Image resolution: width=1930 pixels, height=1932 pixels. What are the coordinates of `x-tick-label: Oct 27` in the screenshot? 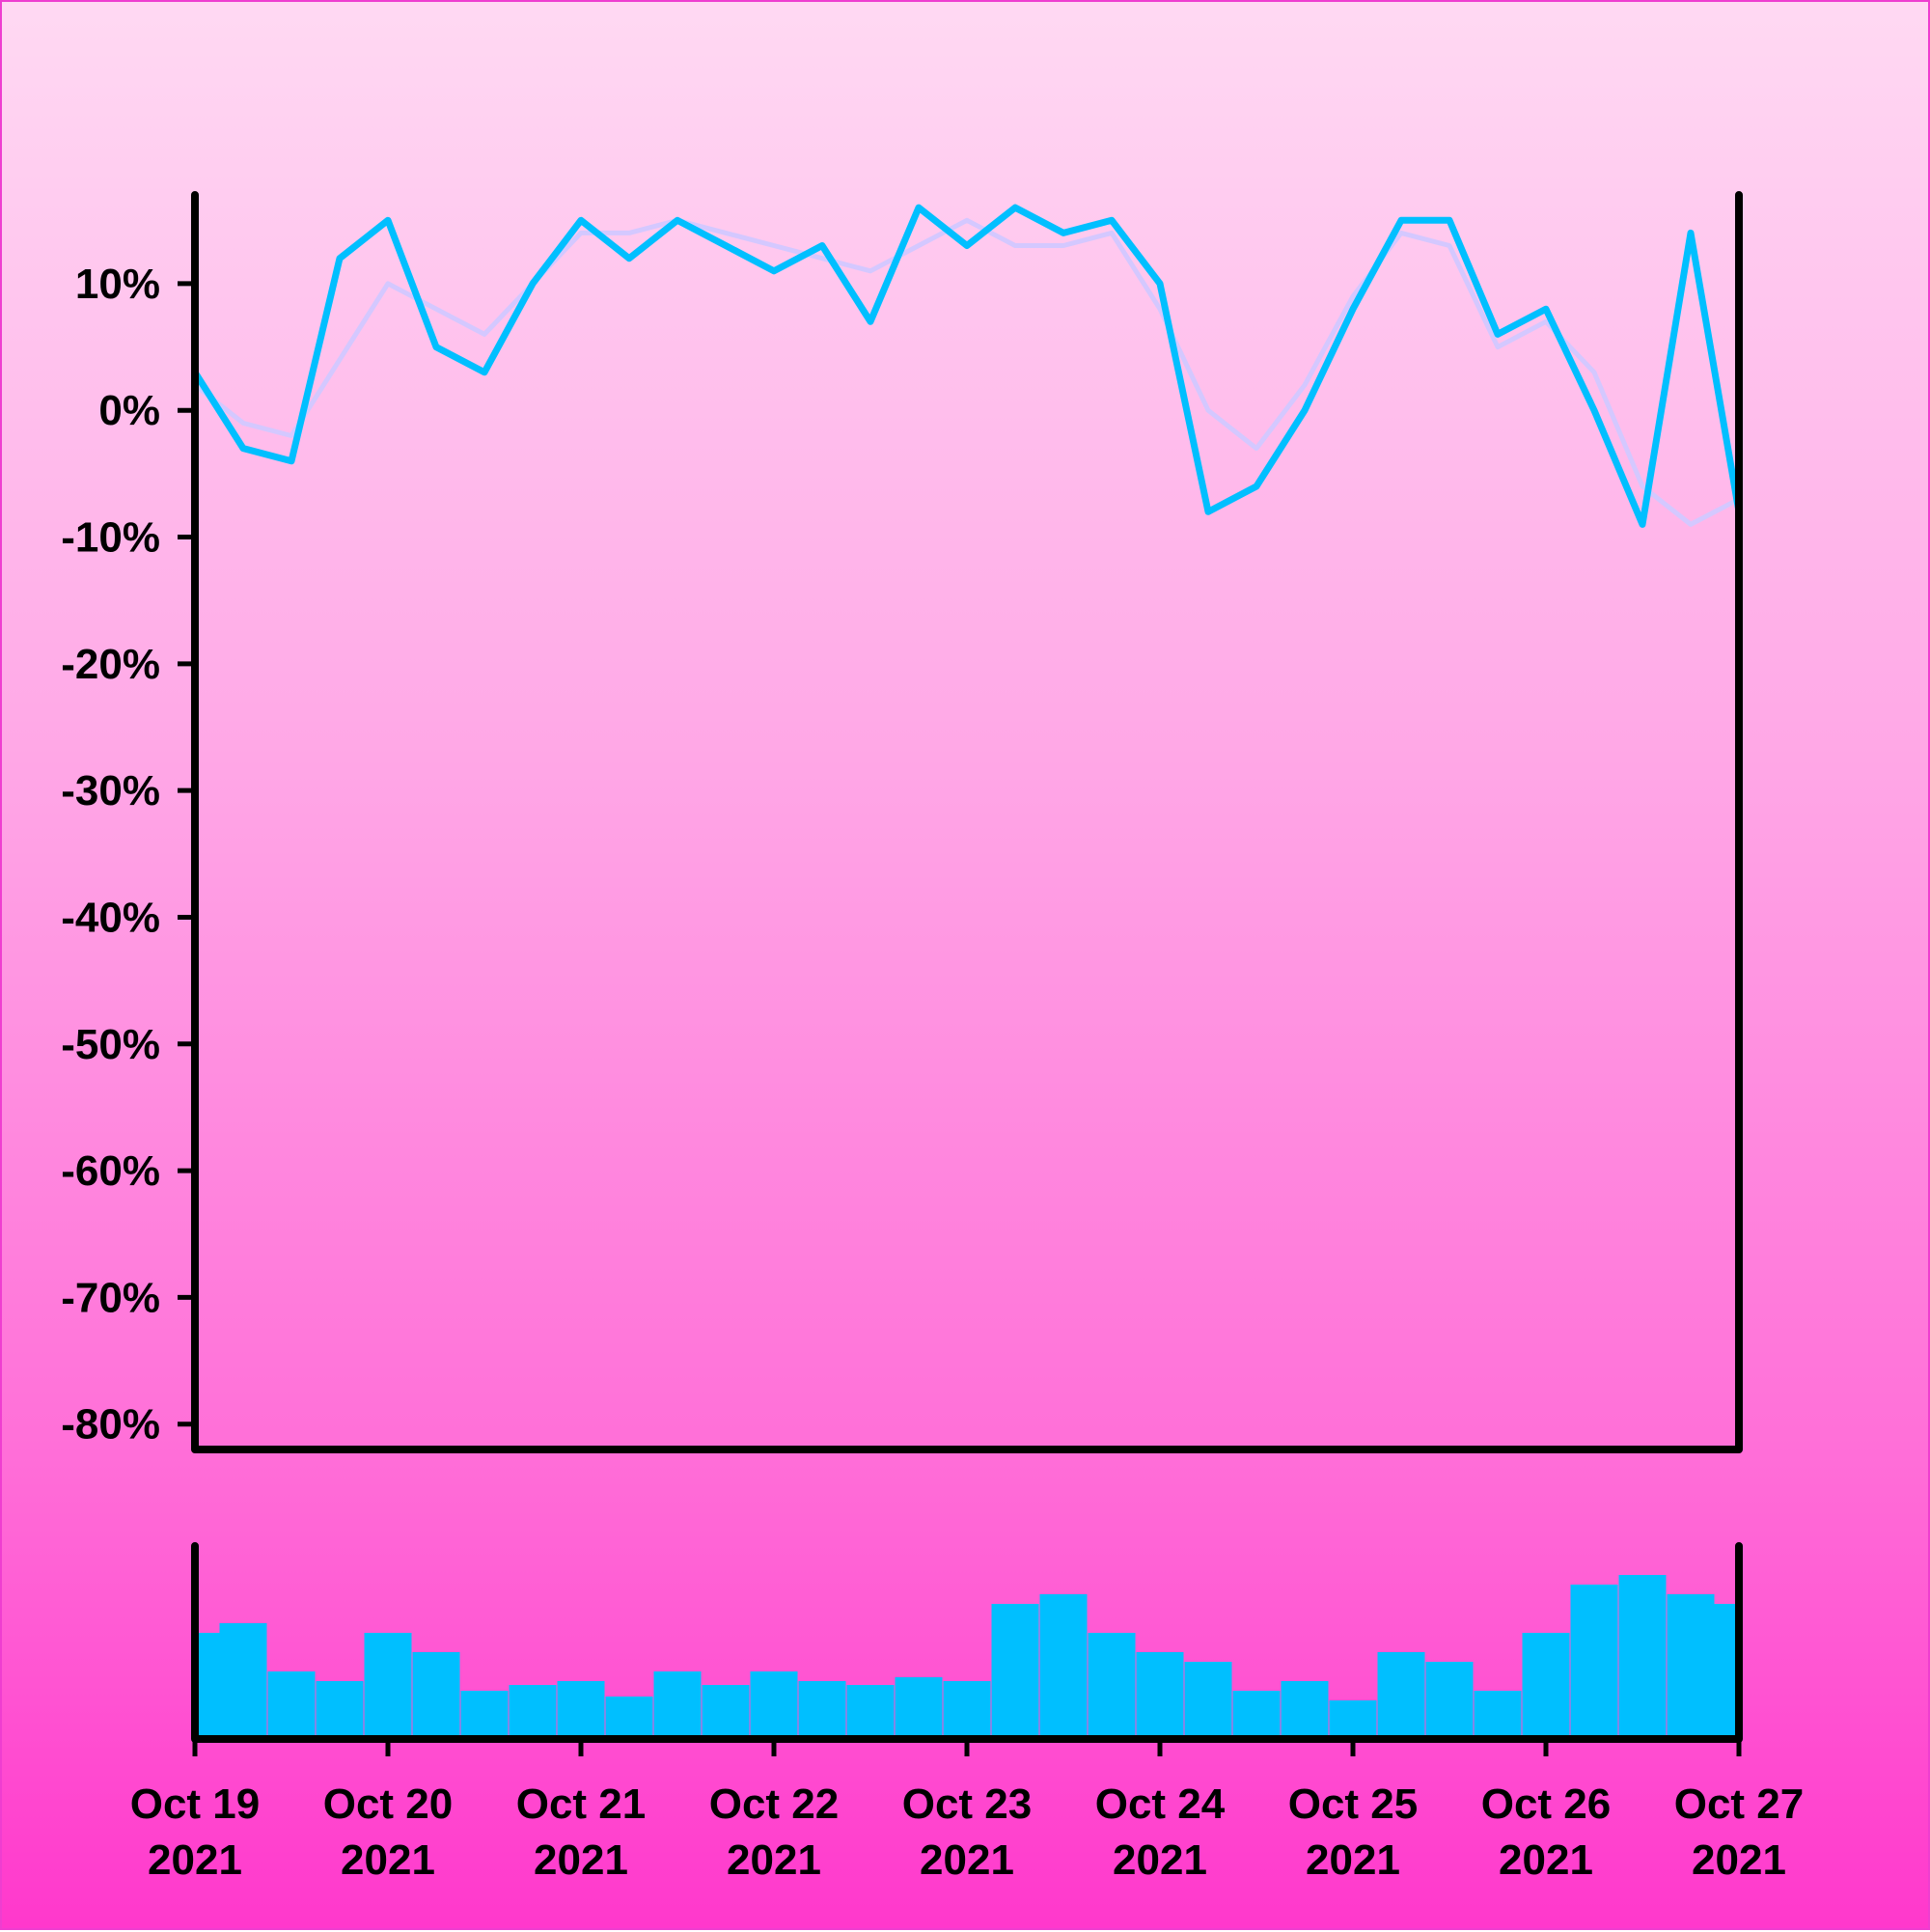 It's located at (1739, 1804).